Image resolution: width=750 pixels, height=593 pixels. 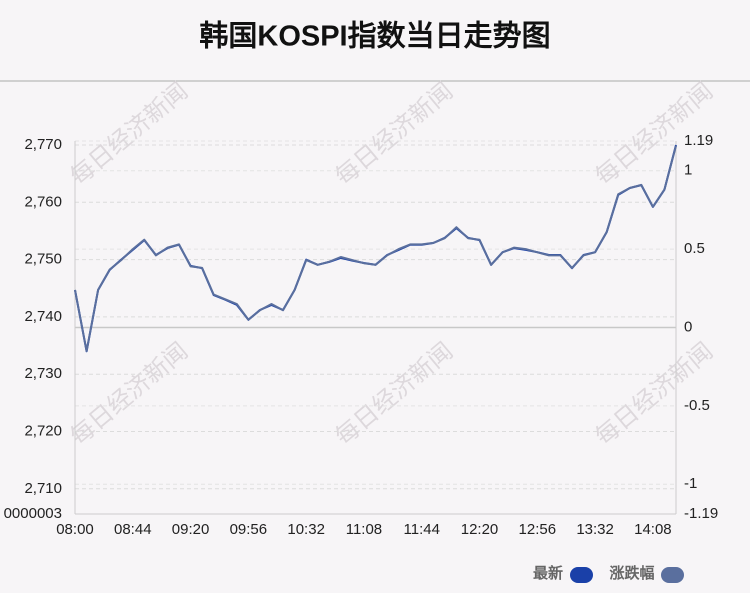 I want to click on y-tick-label: 0000003, so click(x=33, y=513).